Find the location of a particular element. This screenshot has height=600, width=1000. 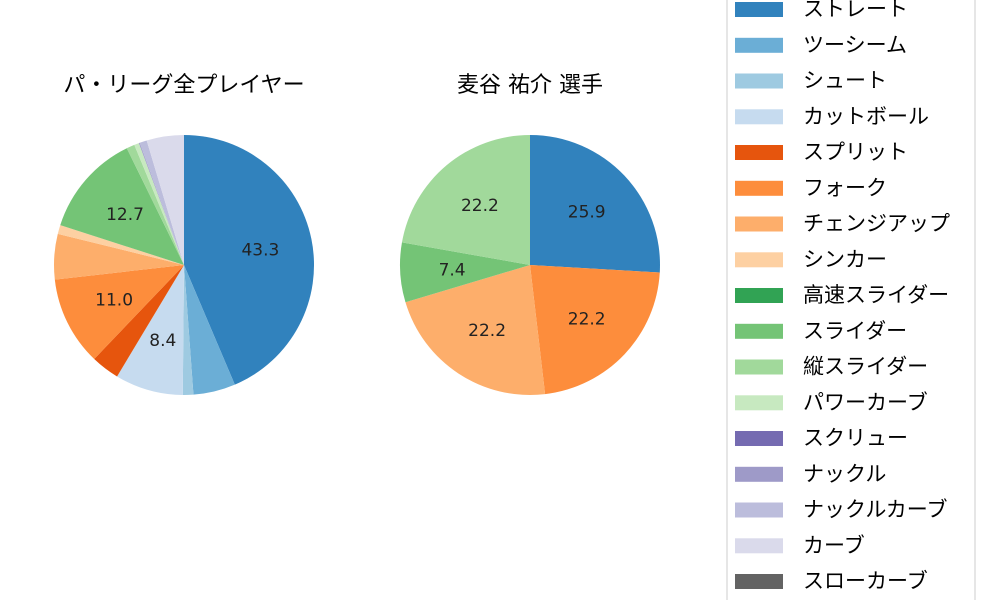

slice-data-label: 25.9 is located at coordinates (587, 213).